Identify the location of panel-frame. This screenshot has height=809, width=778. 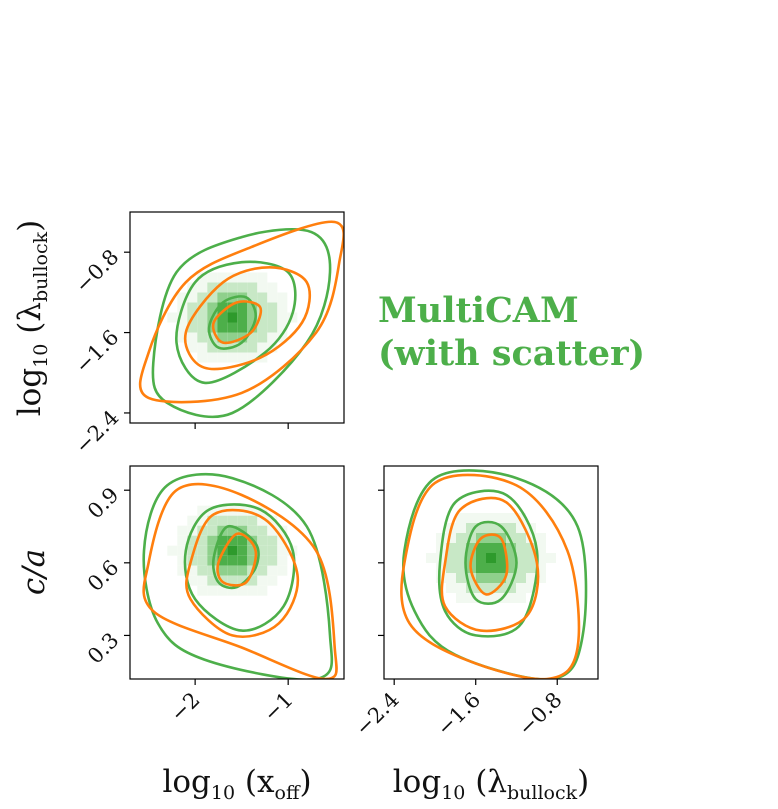
(491, 572).